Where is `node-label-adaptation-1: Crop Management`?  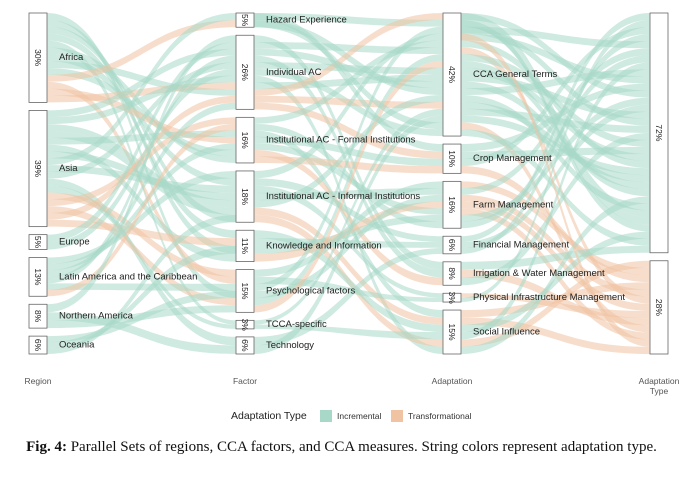 node-label-adaptation-1: Crop Management is located at coordinates (512, 158).